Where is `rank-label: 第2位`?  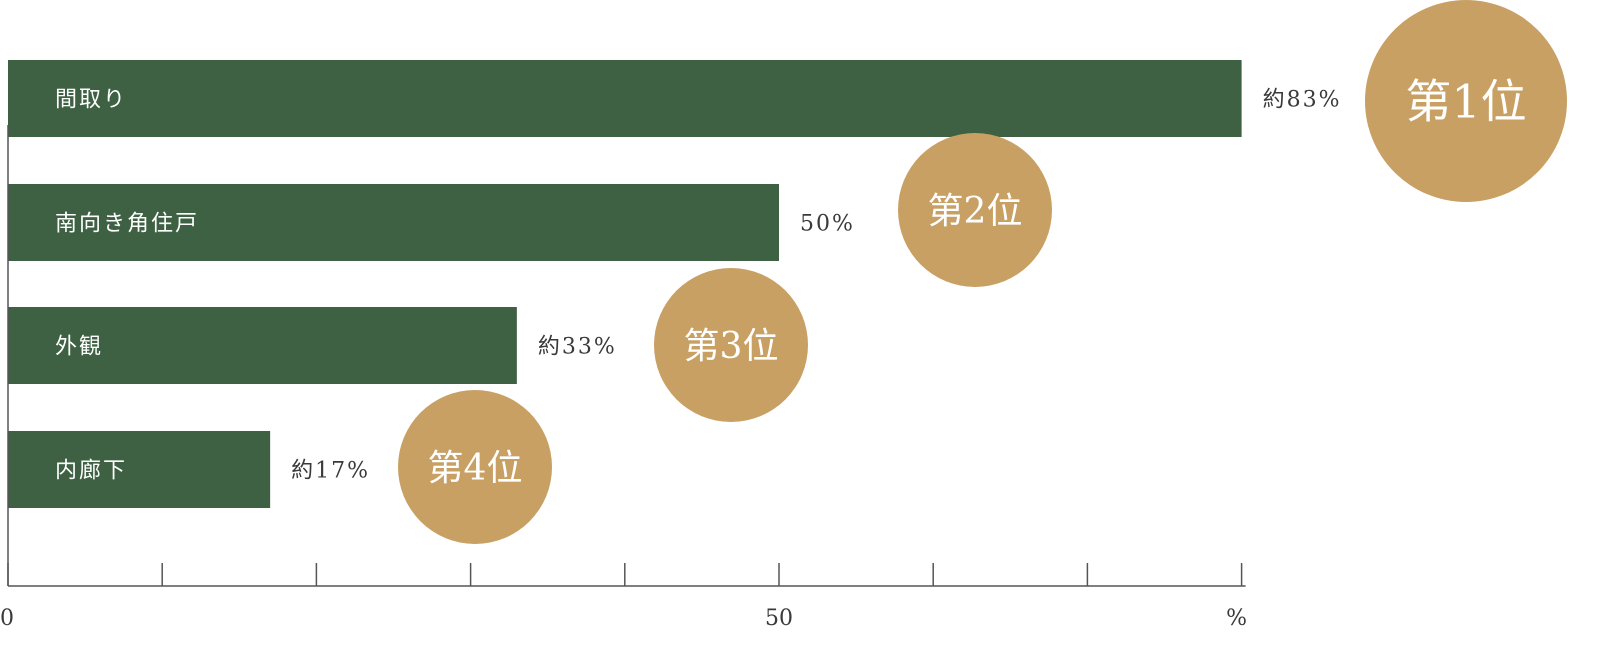 rank-label: 第2位 is located at coordinates (975, 211).